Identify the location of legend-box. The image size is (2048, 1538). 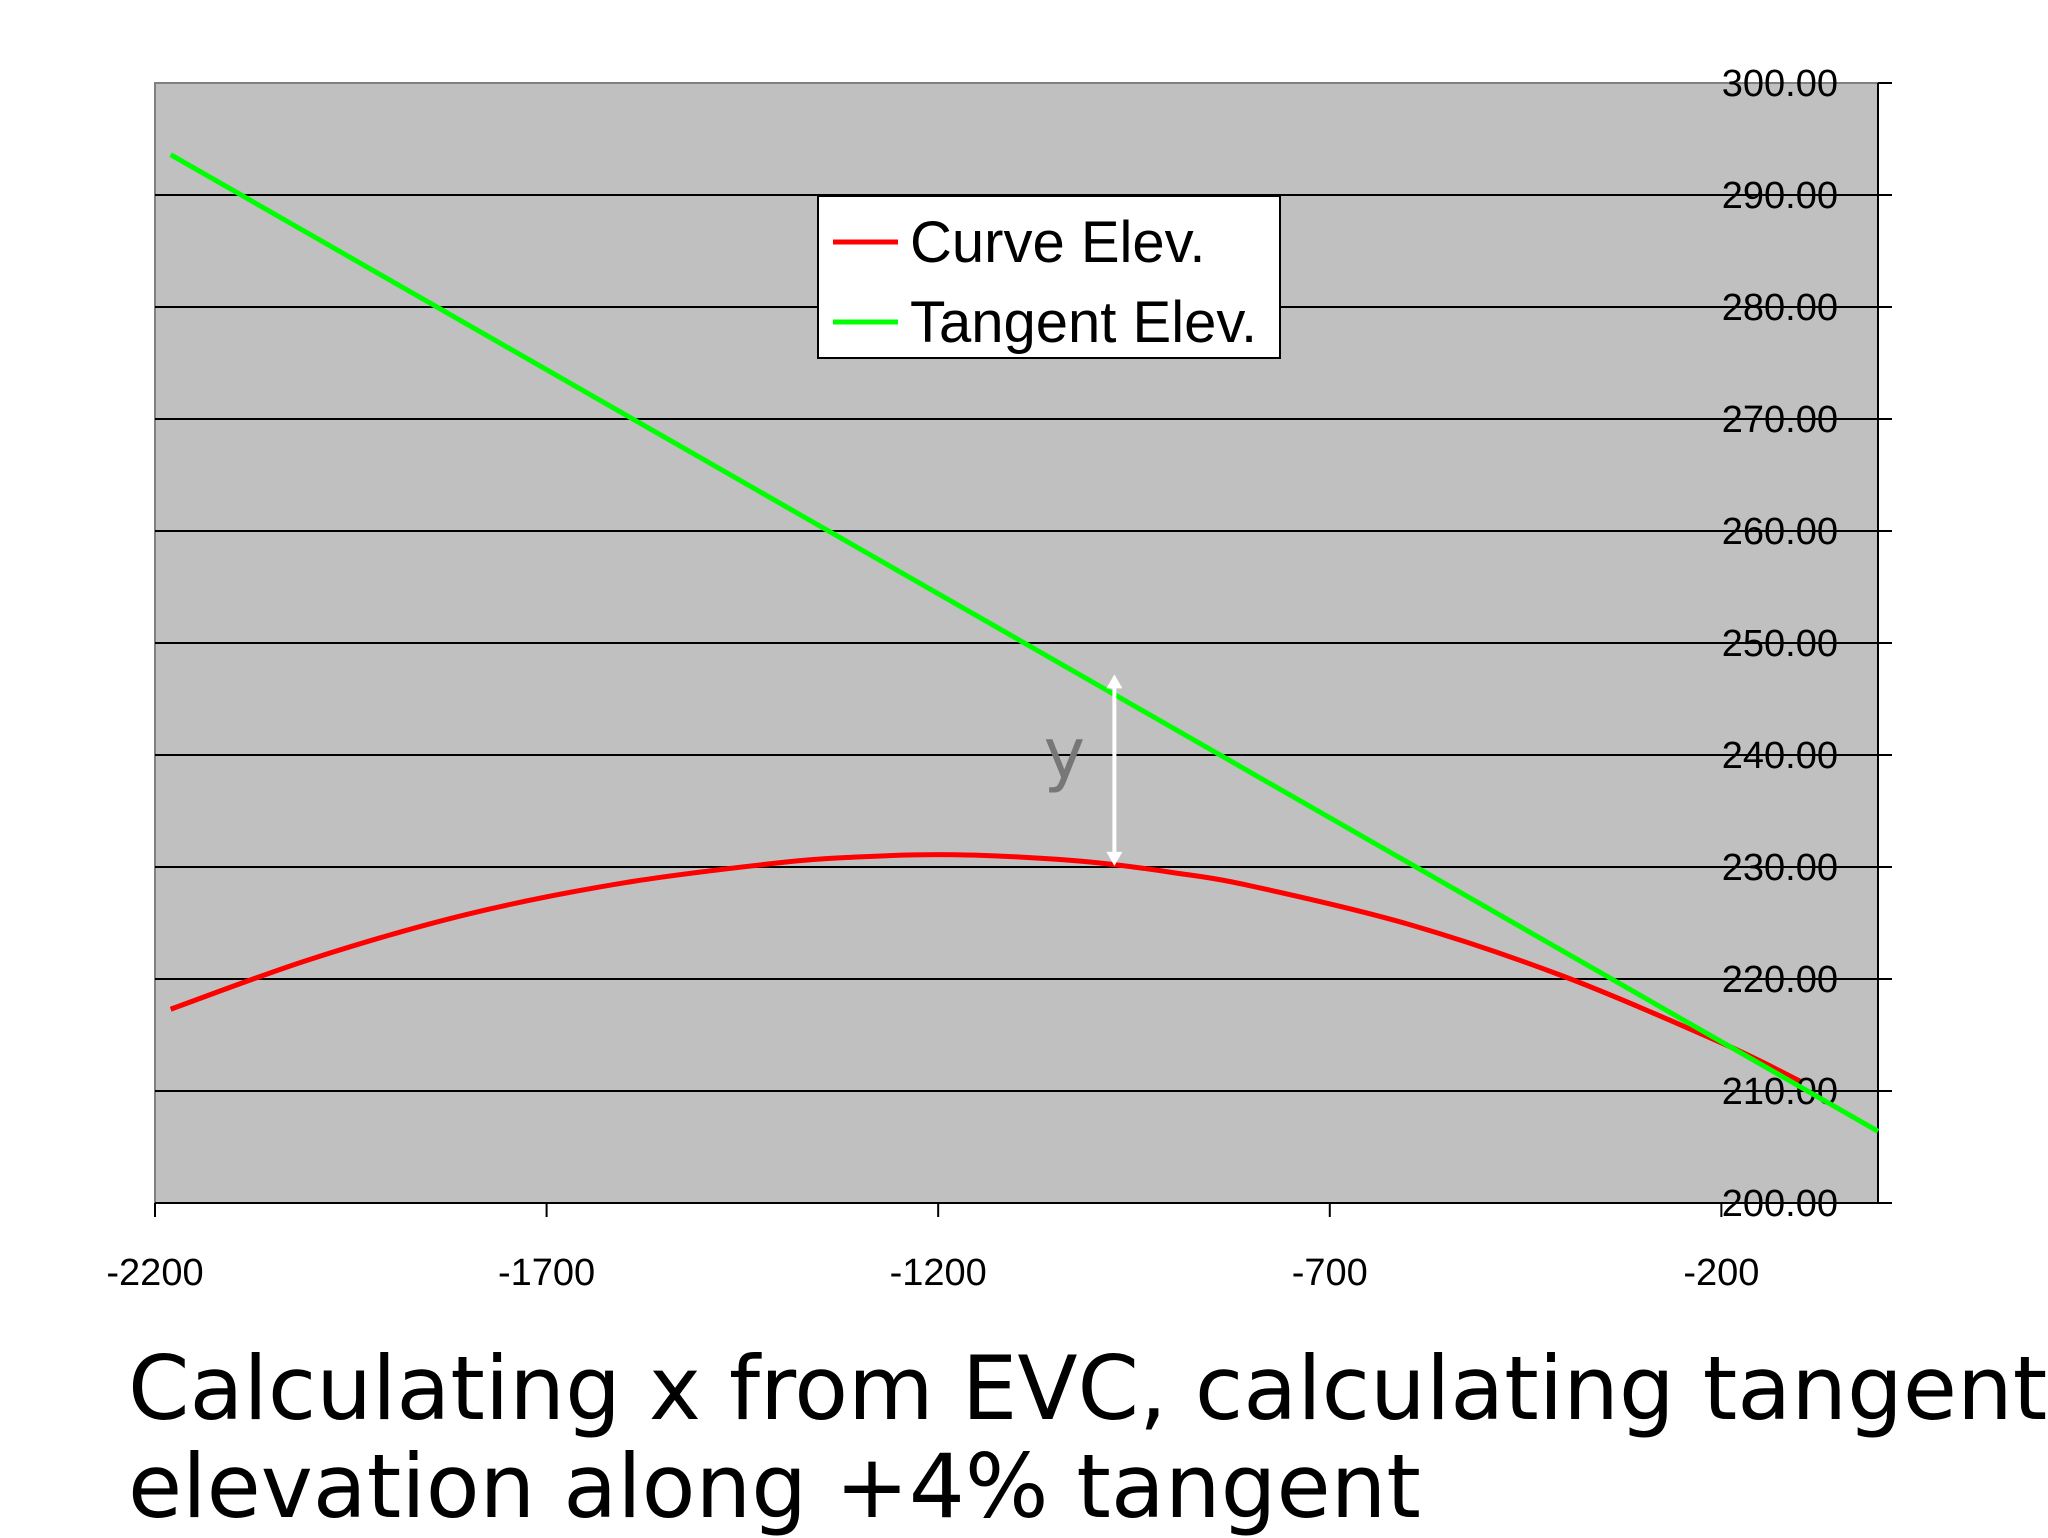
(1049, 277).